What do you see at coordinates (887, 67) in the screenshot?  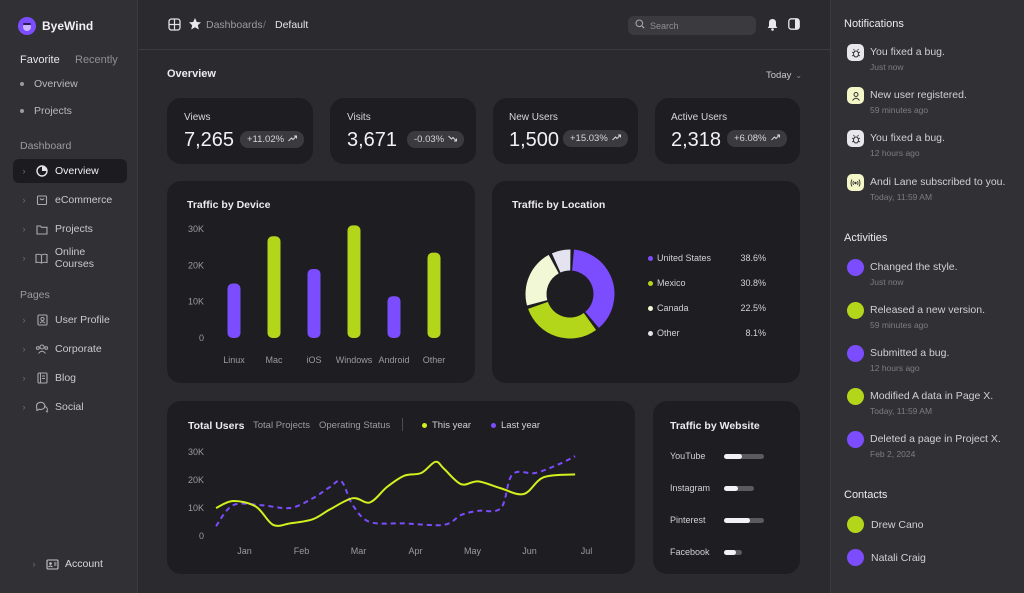 I see `notification-time: Just now` at bounding box center [887, 67].